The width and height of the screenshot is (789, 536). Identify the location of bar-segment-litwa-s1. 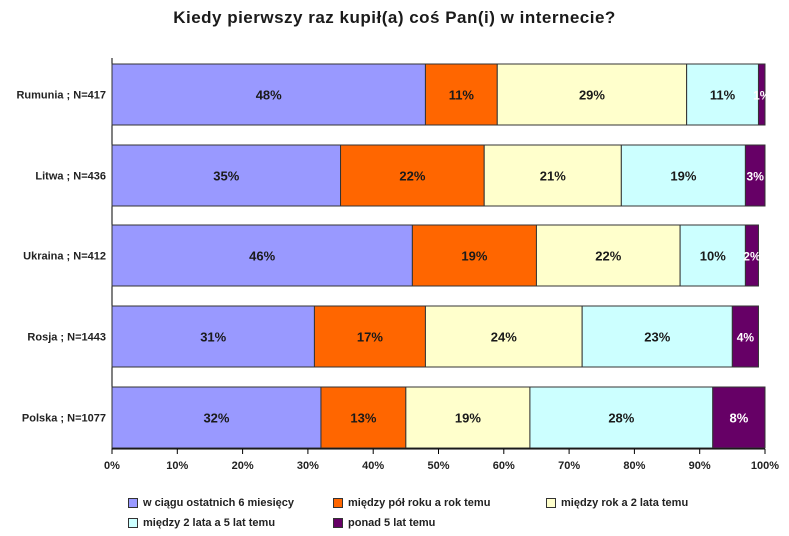
(226, 175).